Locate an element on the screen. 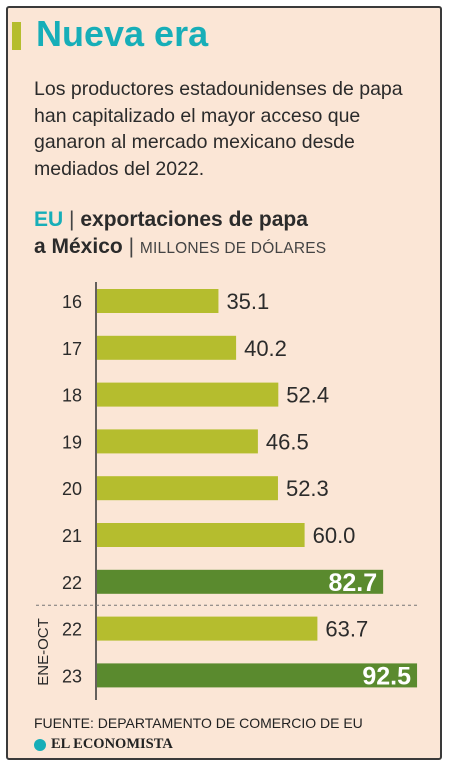  category-label: 18 is located at coordinates (72, 396).